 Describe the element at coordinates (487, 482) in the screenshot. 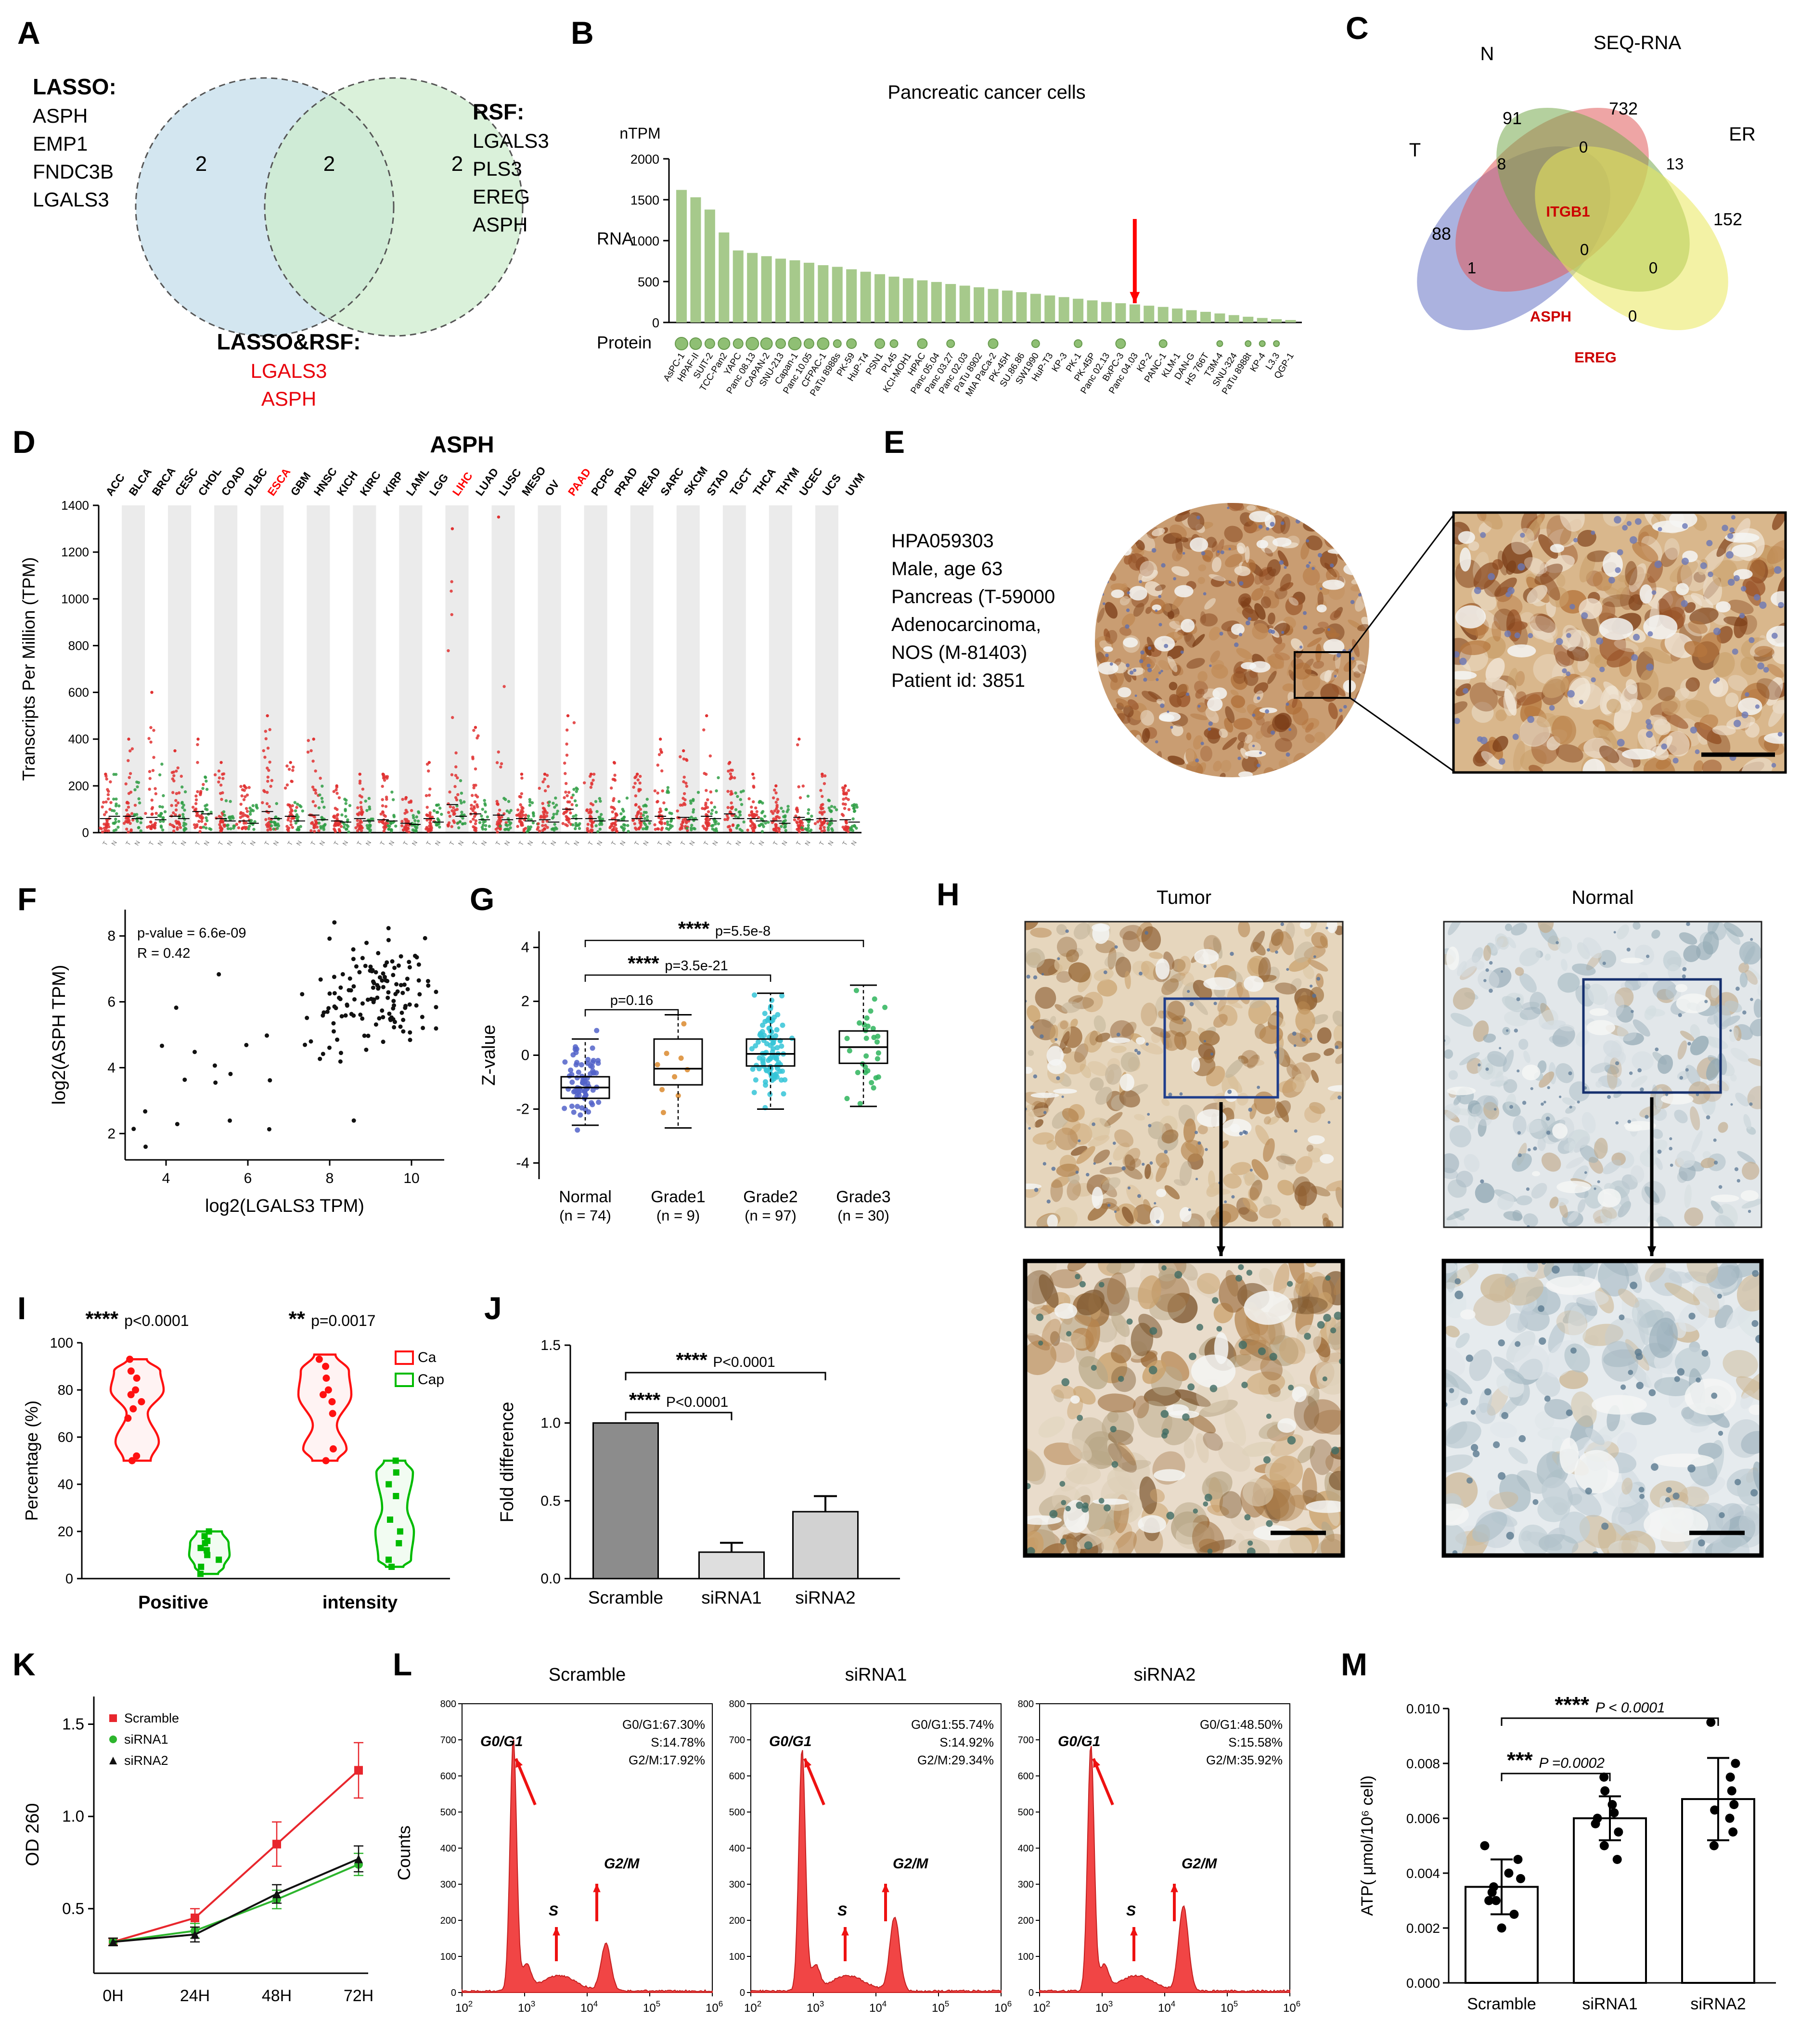

I see `svg-text: LUAD` at that location.